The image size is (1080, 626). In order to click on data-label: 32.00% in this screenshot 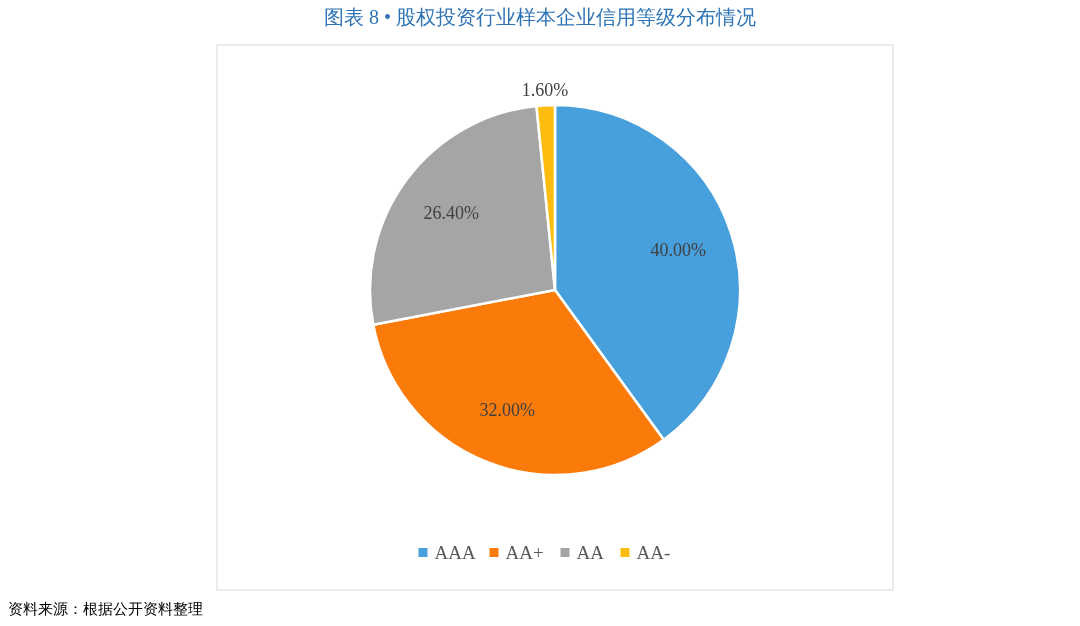, I will do `click(507, 410)`.